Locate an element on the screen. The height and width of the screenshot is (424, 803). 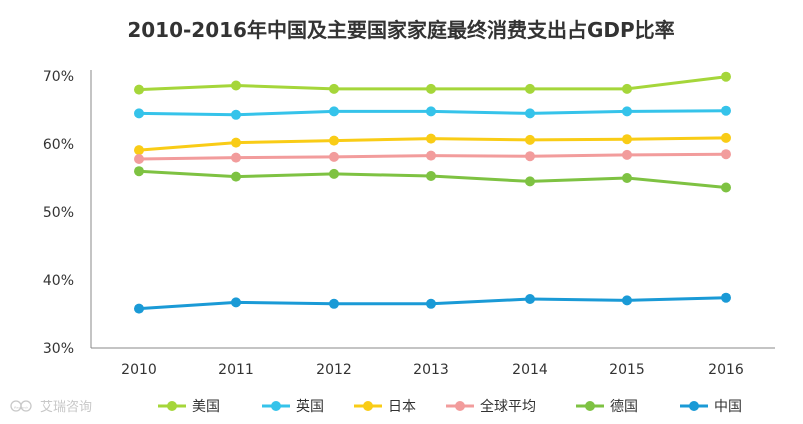
legend-label: 日本 is located at coordinates (402, 407).